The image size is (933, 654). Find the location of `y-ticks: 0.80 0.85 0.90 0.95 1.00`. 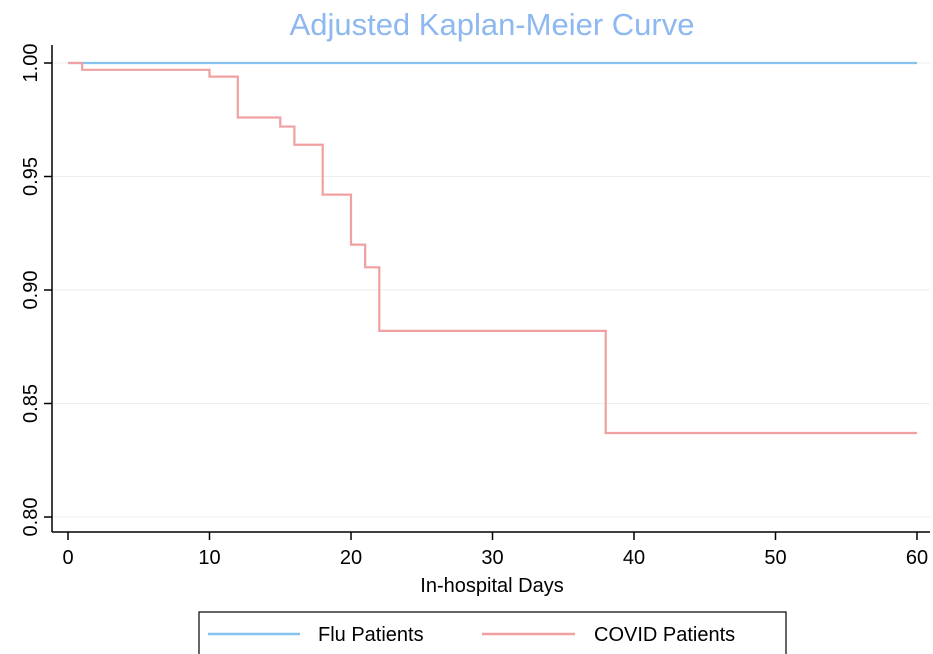

y-ticks: 0.80 0.85 0.90 0.95 1.00 is located at coordinates (36, 290).